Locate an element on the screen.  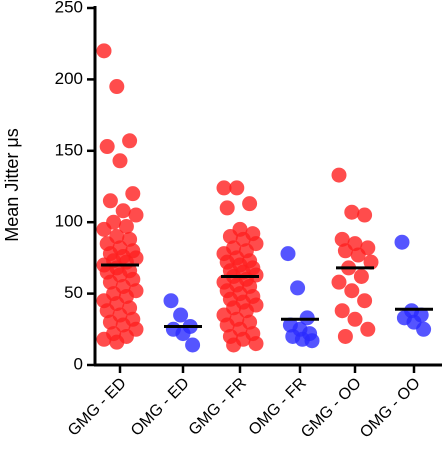
y-tick-label: 50 is located at coordinates (73, 292).